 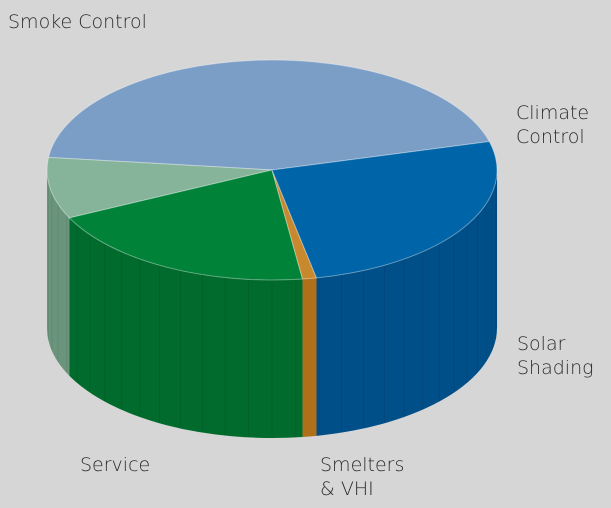 I want to click on pie-label-service: Service, so click(x=115, y=465).